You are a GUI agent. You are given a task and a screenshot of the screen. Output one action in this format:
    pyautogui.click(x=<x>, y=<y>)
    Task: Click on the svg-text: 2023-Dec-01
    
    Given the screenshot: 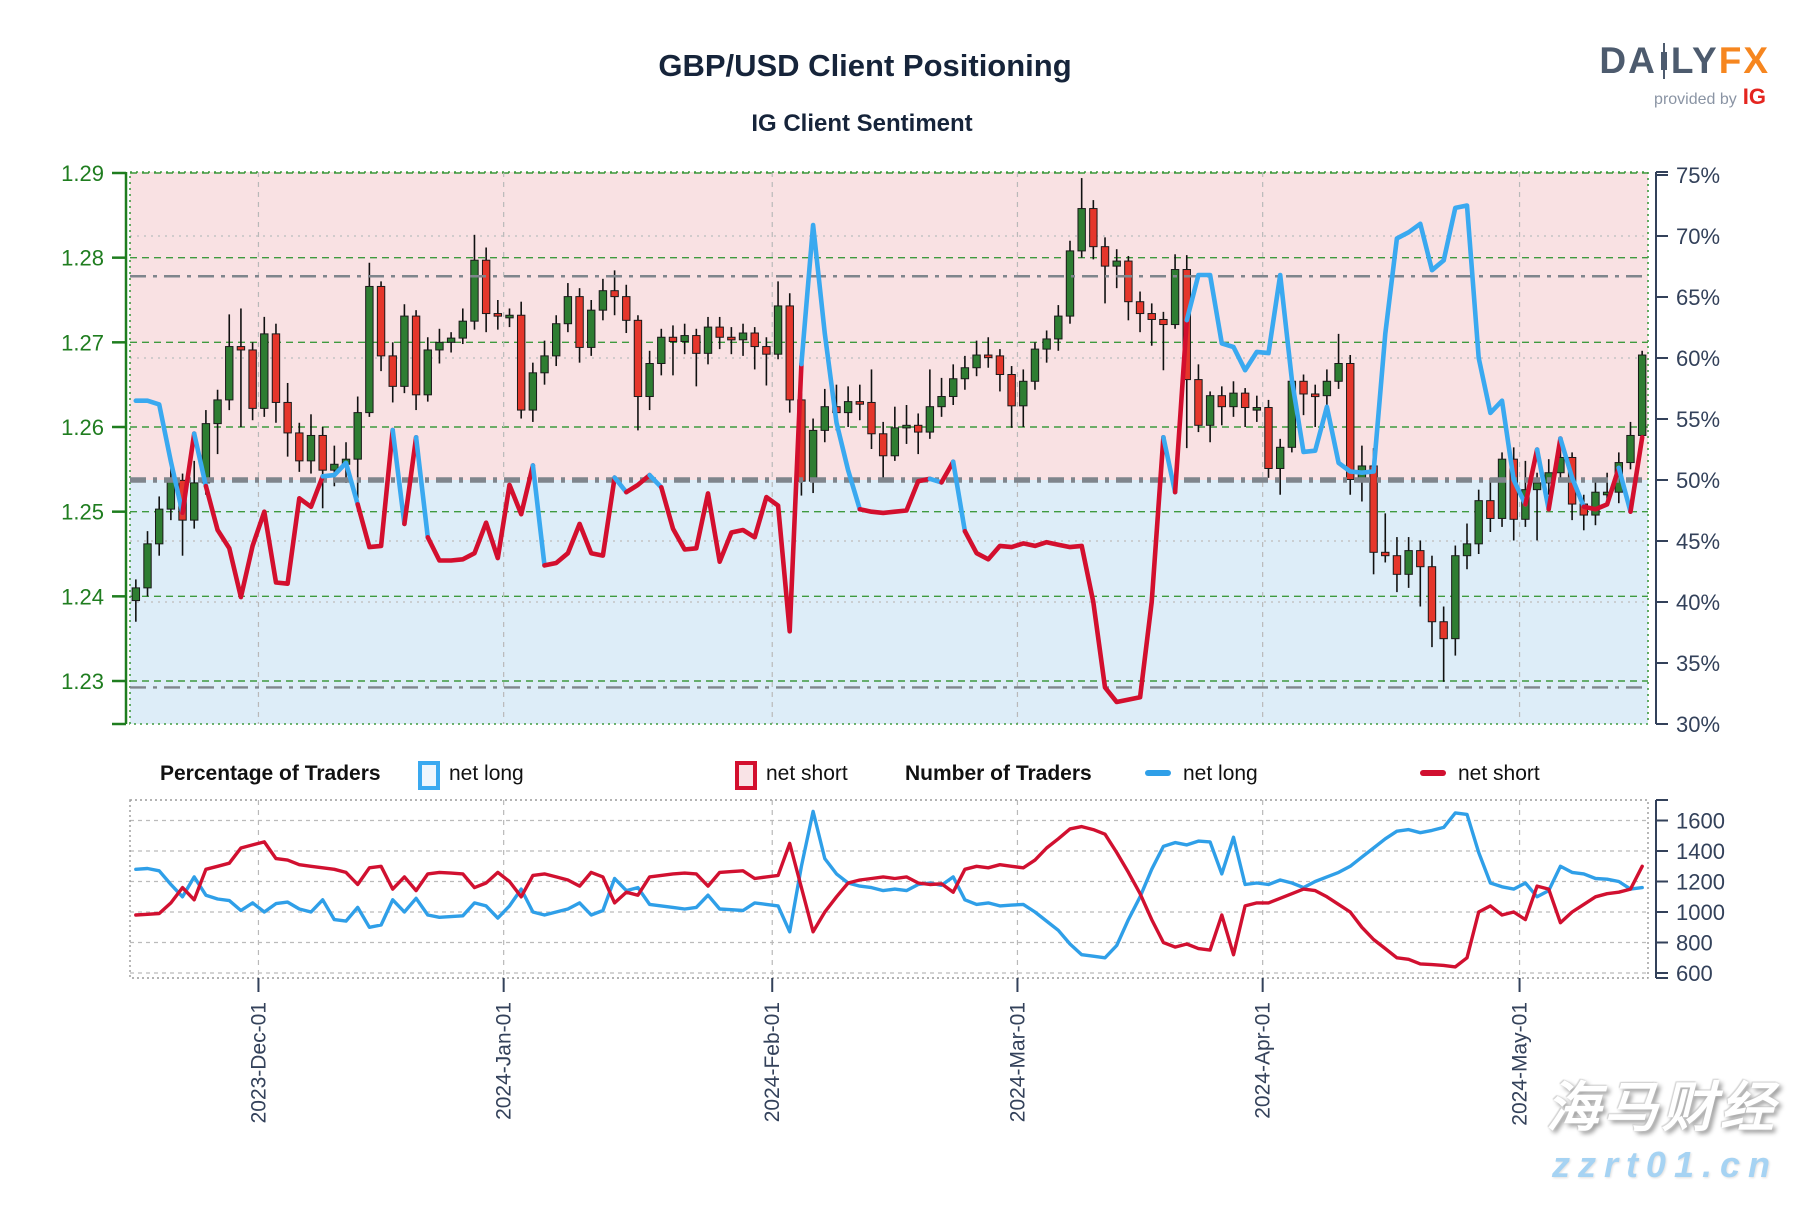 What is the action you would take?
    pyautogui.click(x=258, y=1062)
    